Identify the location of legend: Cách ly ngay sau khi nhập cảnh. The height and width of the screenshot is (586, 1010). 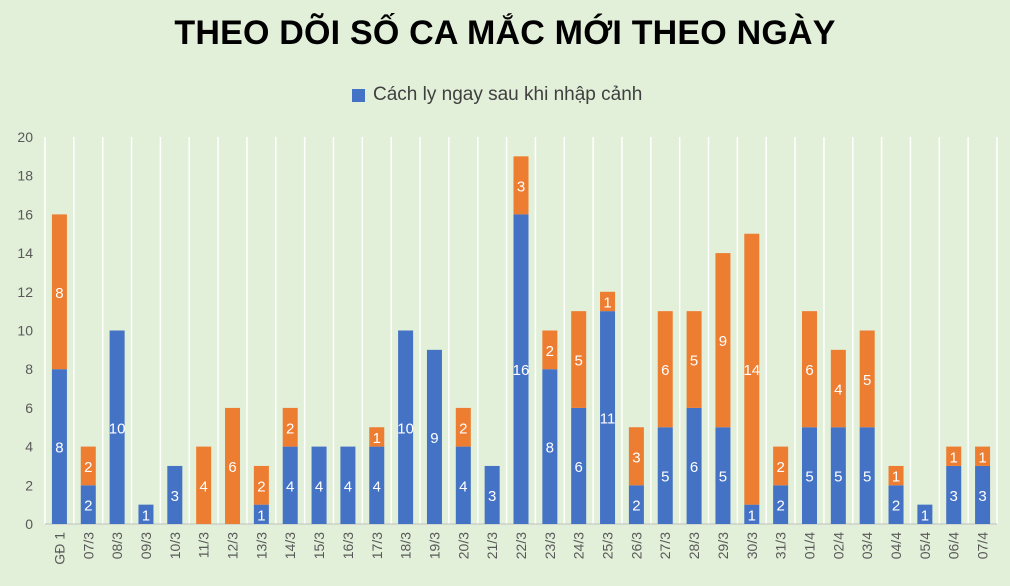
(497, 95).